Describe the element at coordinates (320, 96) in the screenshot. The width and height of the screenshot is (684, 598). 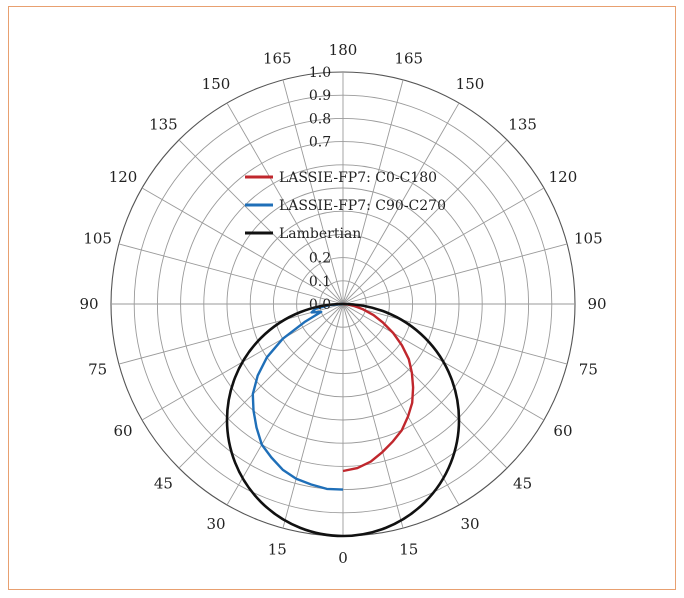
I see `radial-tick-label: 0.9` at that location.